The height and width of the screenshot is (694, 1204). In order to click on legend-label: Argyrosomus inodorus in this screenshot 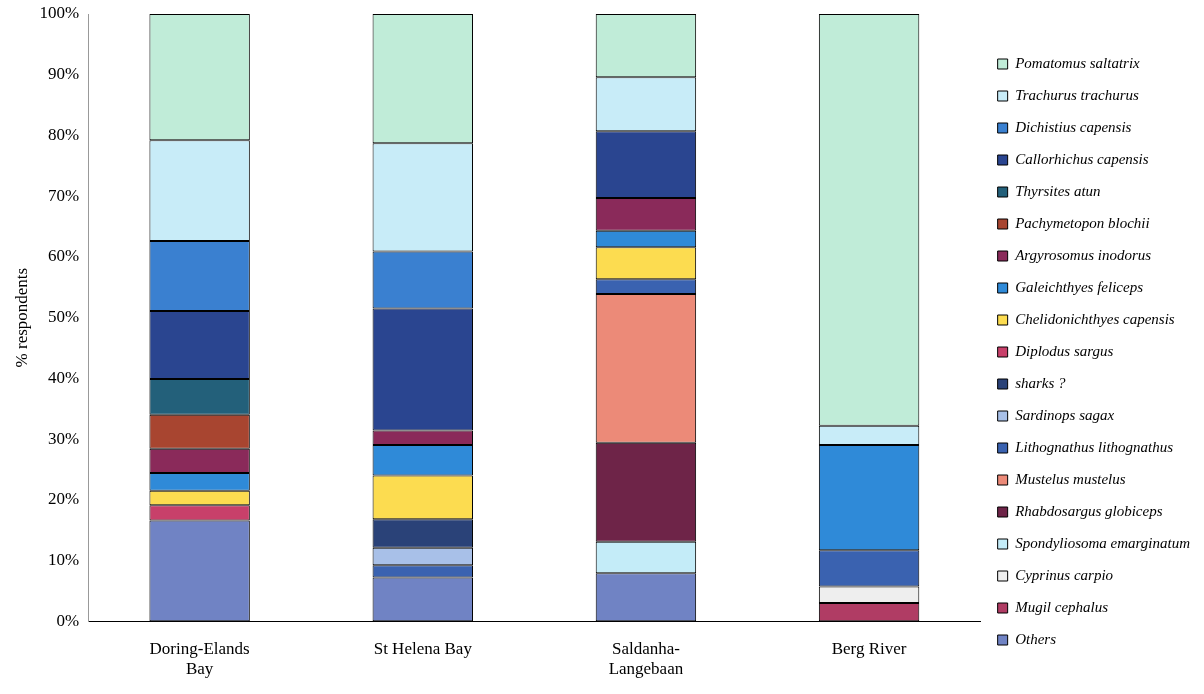, I will do `click(1083, 254)`.